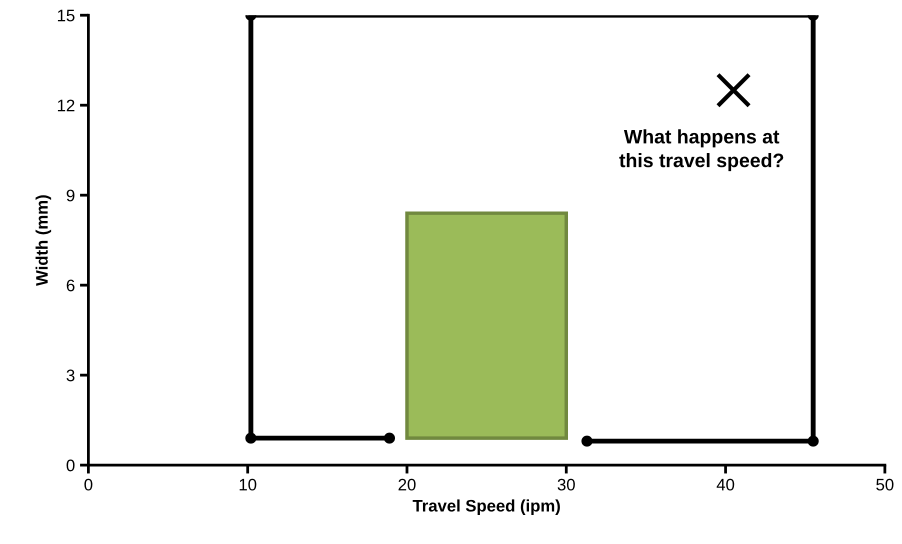  I want to click on x-tick-label: 20, so click(407, 484).